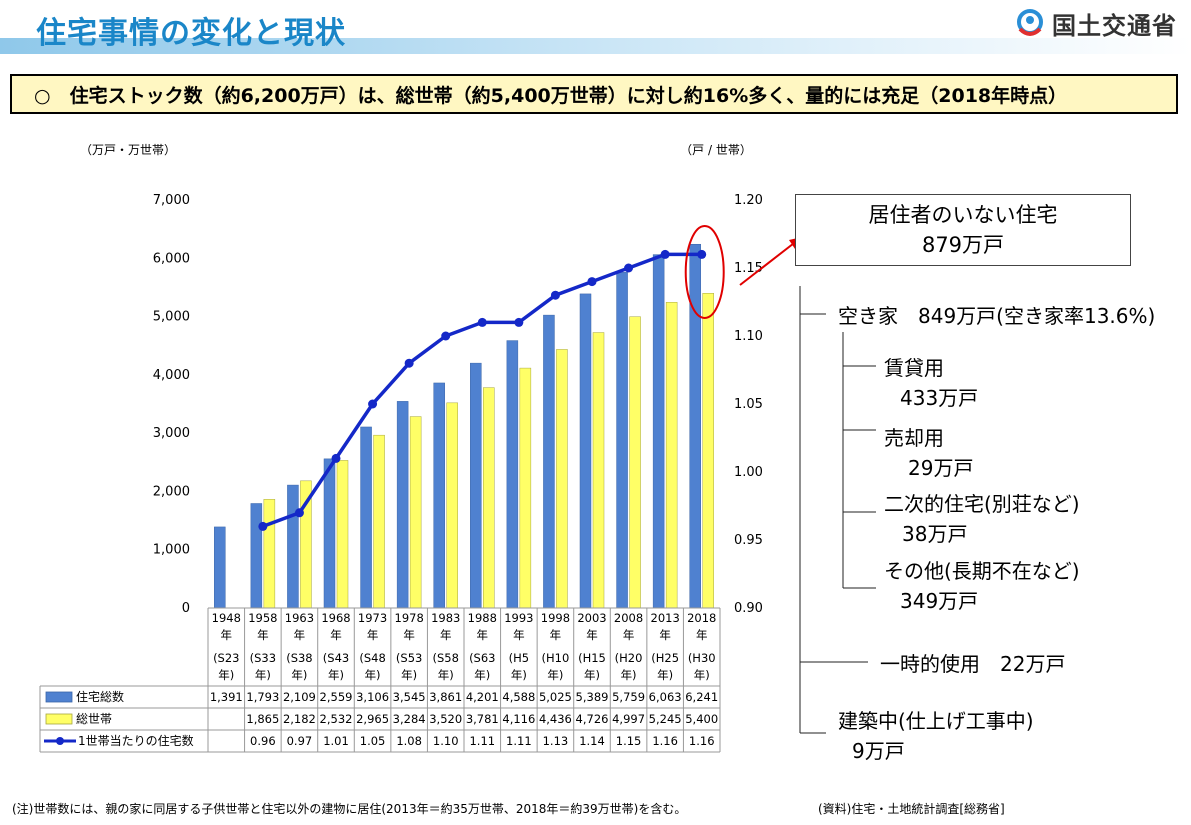  Describe the element at coordinates (595, 30) in the screenshot. I see `header: 住宅事情の変化と現状 国土交通省` at that location.